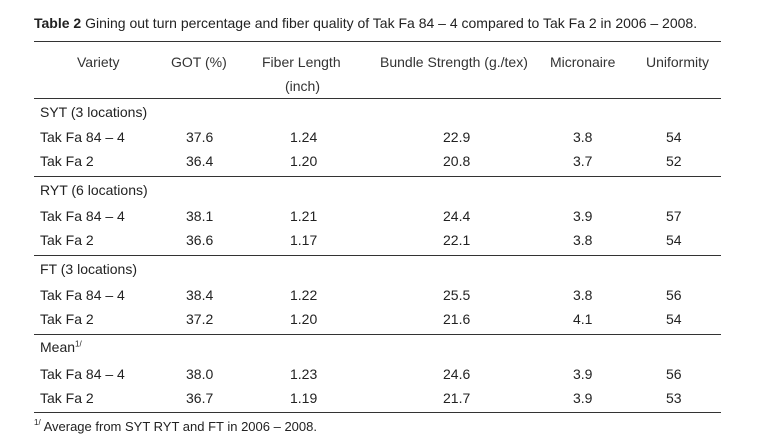 Image resolution: width=765 pixels, height=440 pixels. I want to click on bottom-rule, so click(377, 412).